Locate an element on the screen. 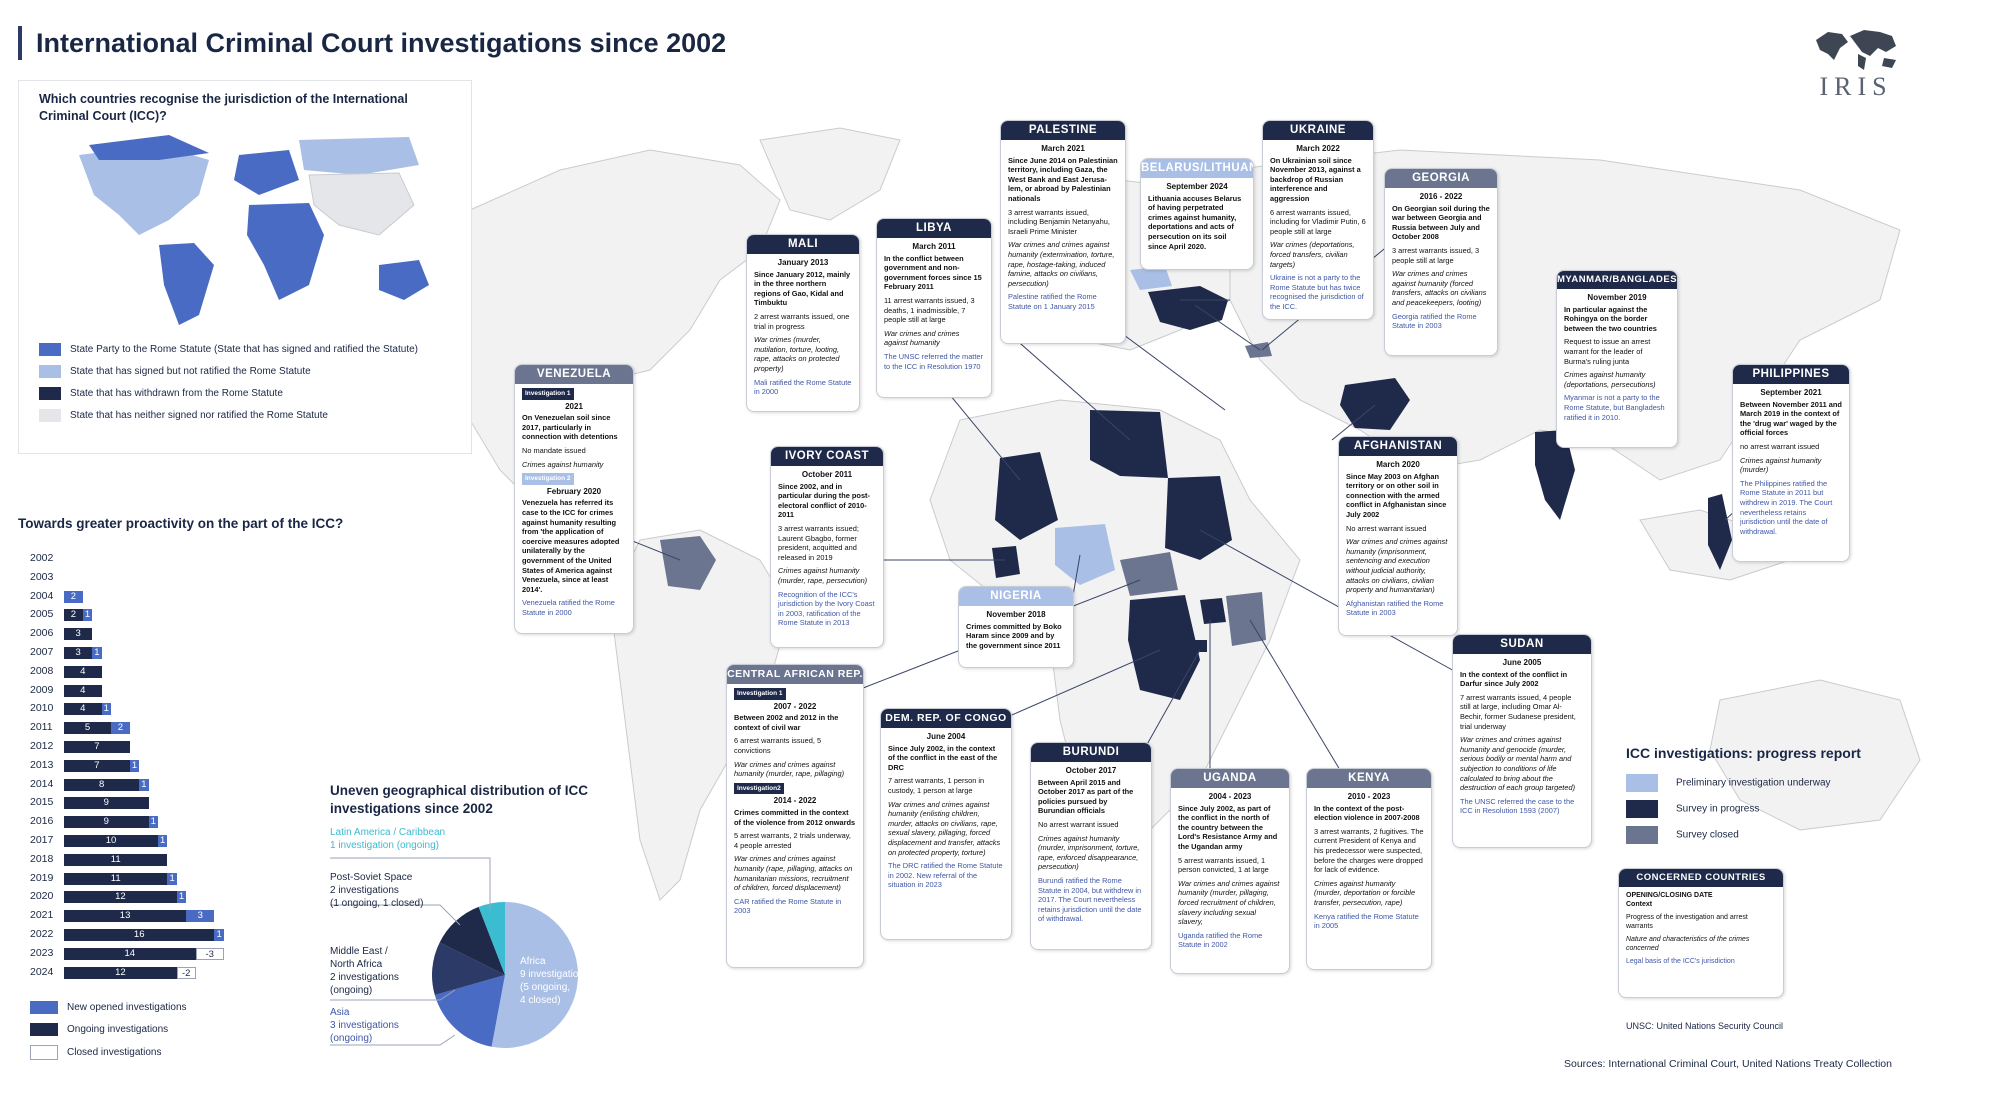  pie-label-asia: Asia 3 investigations (ongoing) is located at coordinates (364, 1025).